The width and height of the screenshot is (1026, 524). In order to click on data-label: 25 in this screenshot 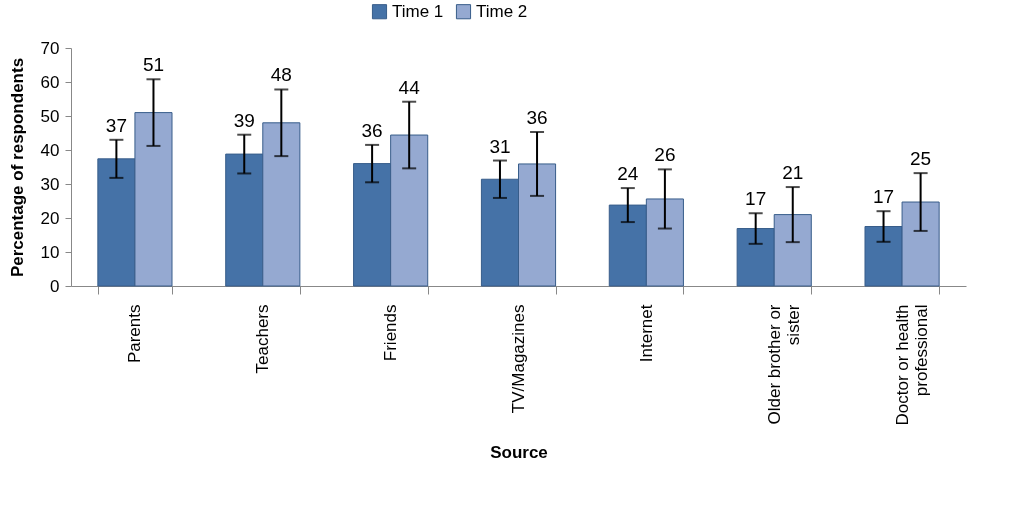, I will do `click(921, 159)`.